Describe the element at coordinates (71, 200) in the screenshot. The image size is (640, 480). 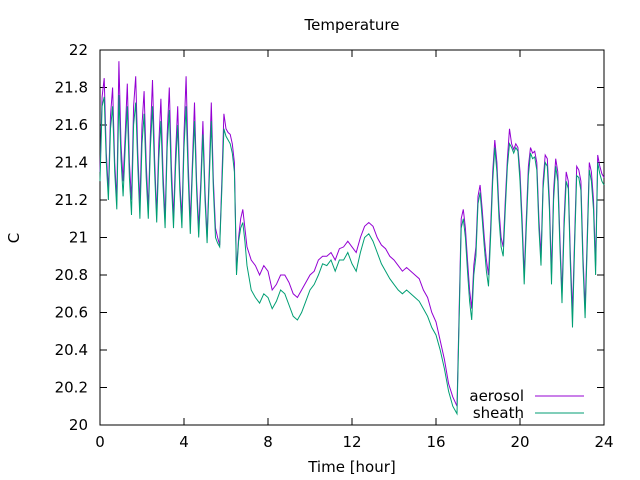
I see `y-tick-label-6: 21.2` at that location.